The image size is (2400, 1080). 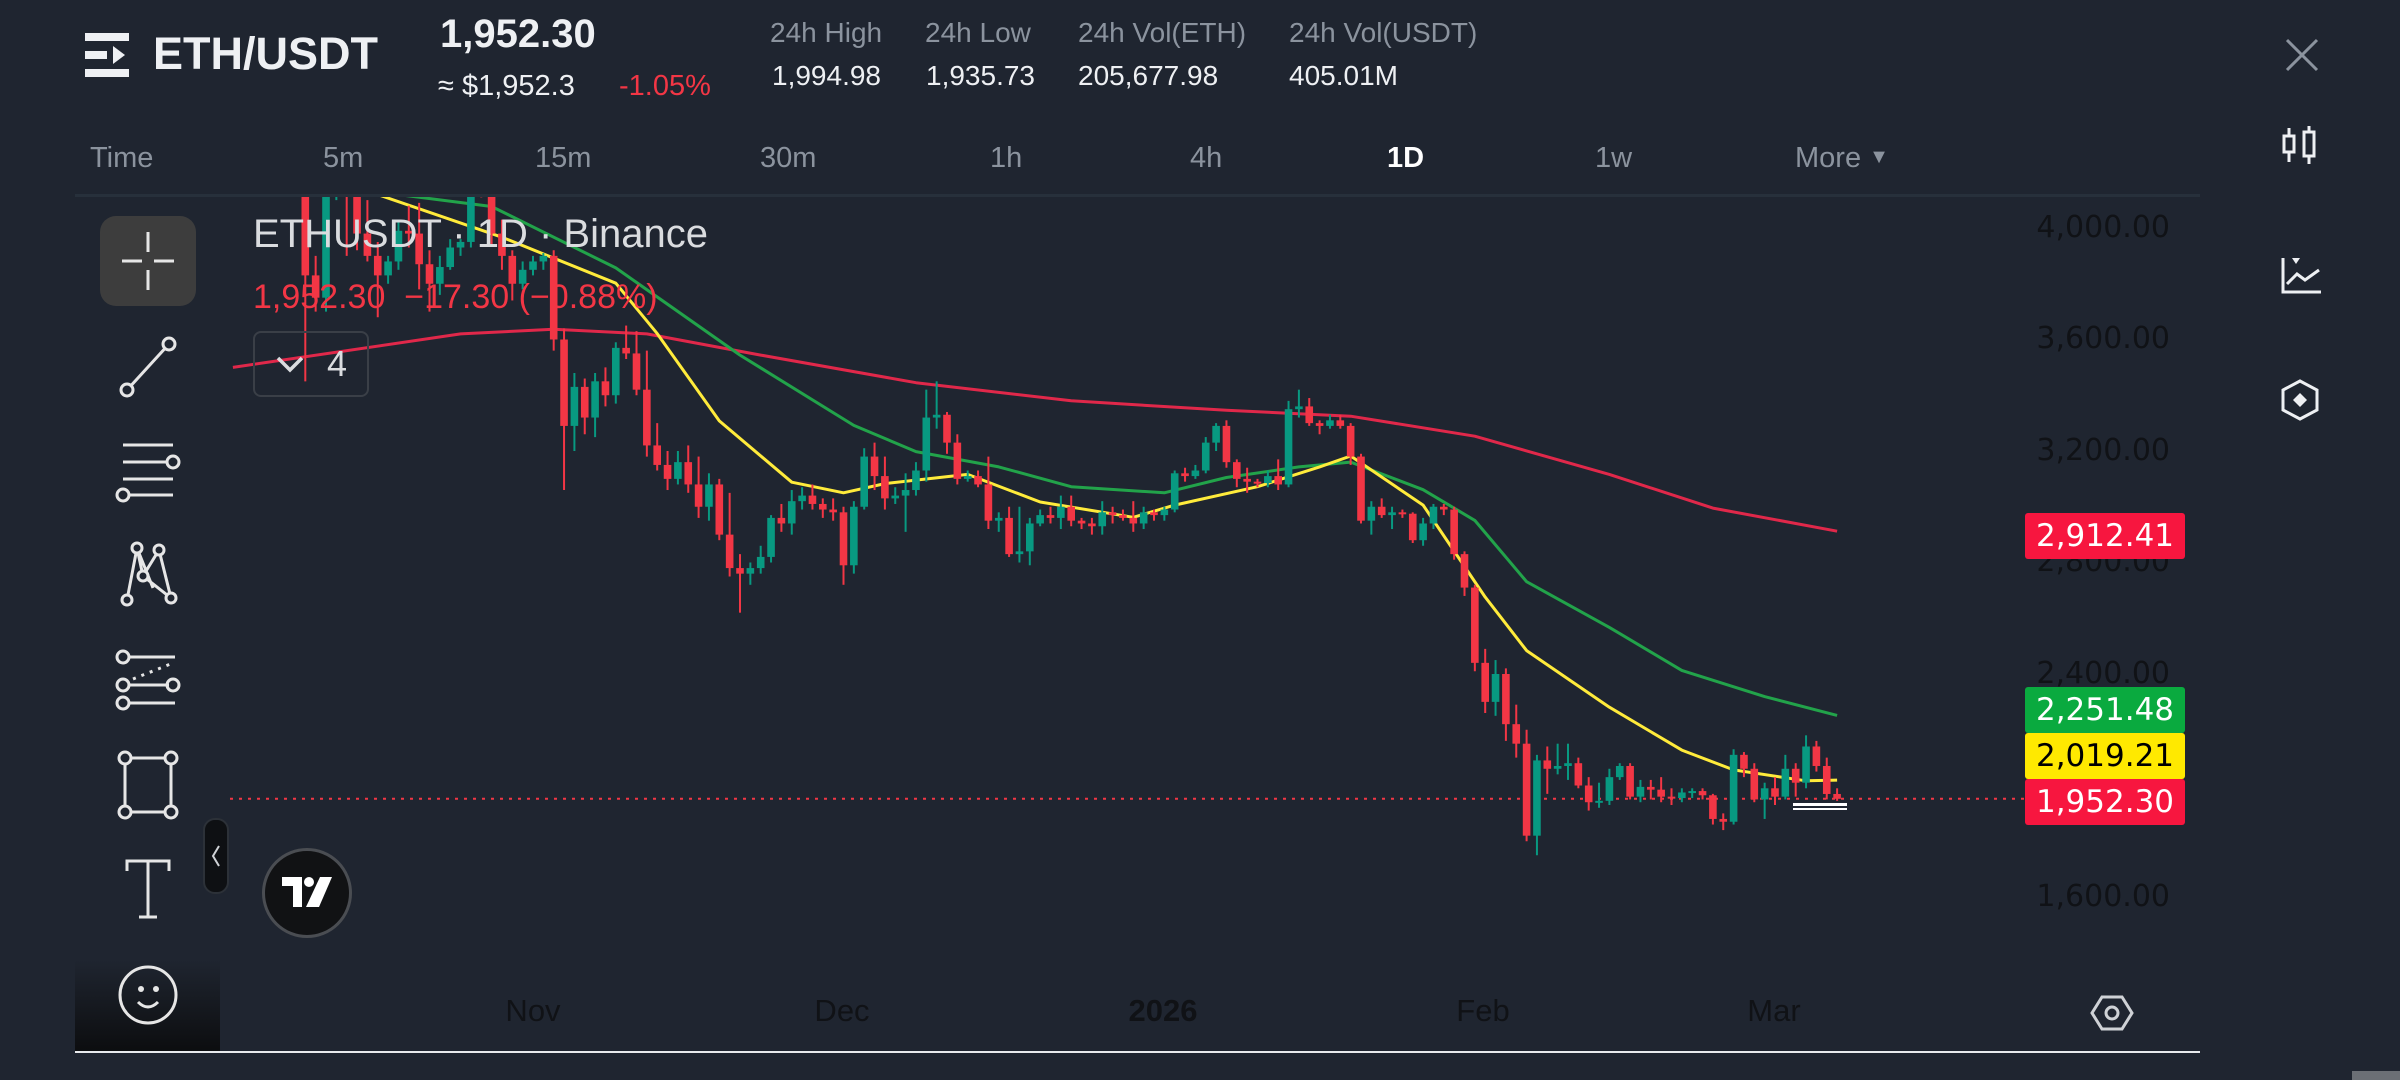 What do you see at coordinates (337, 363) in the screenshot?
I see `indicator-count: 4` at bounding box center [337, 363].